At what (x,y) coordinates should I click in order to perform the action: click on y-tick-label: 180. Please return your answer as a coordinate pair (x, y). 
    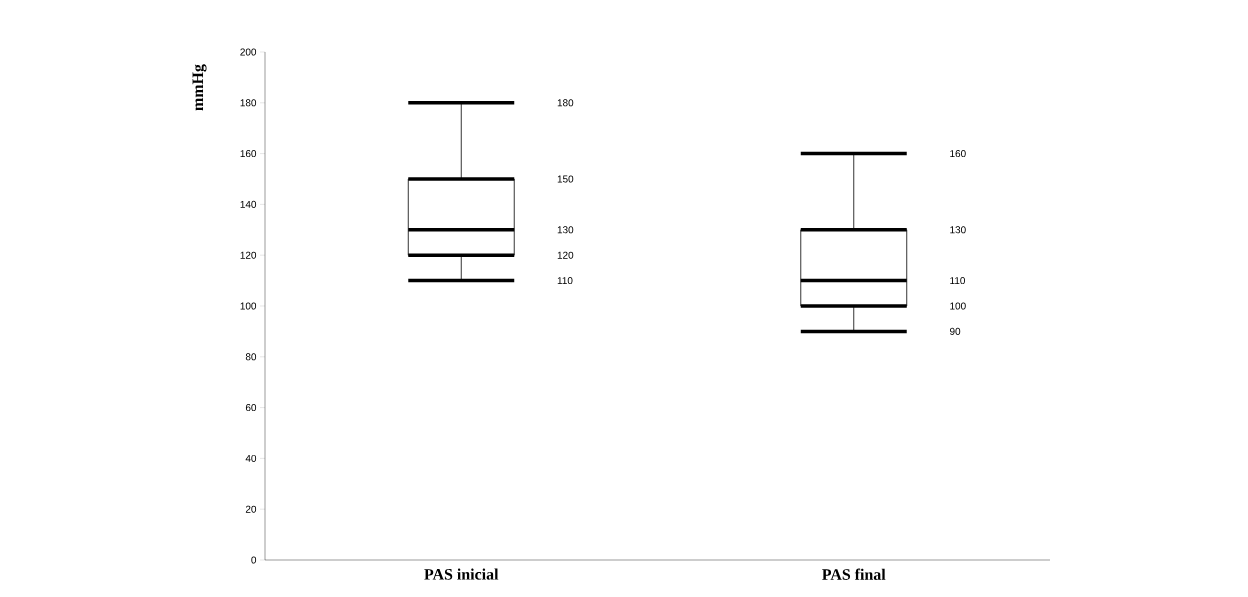
    Looking at the image, I should click on (248, 103).